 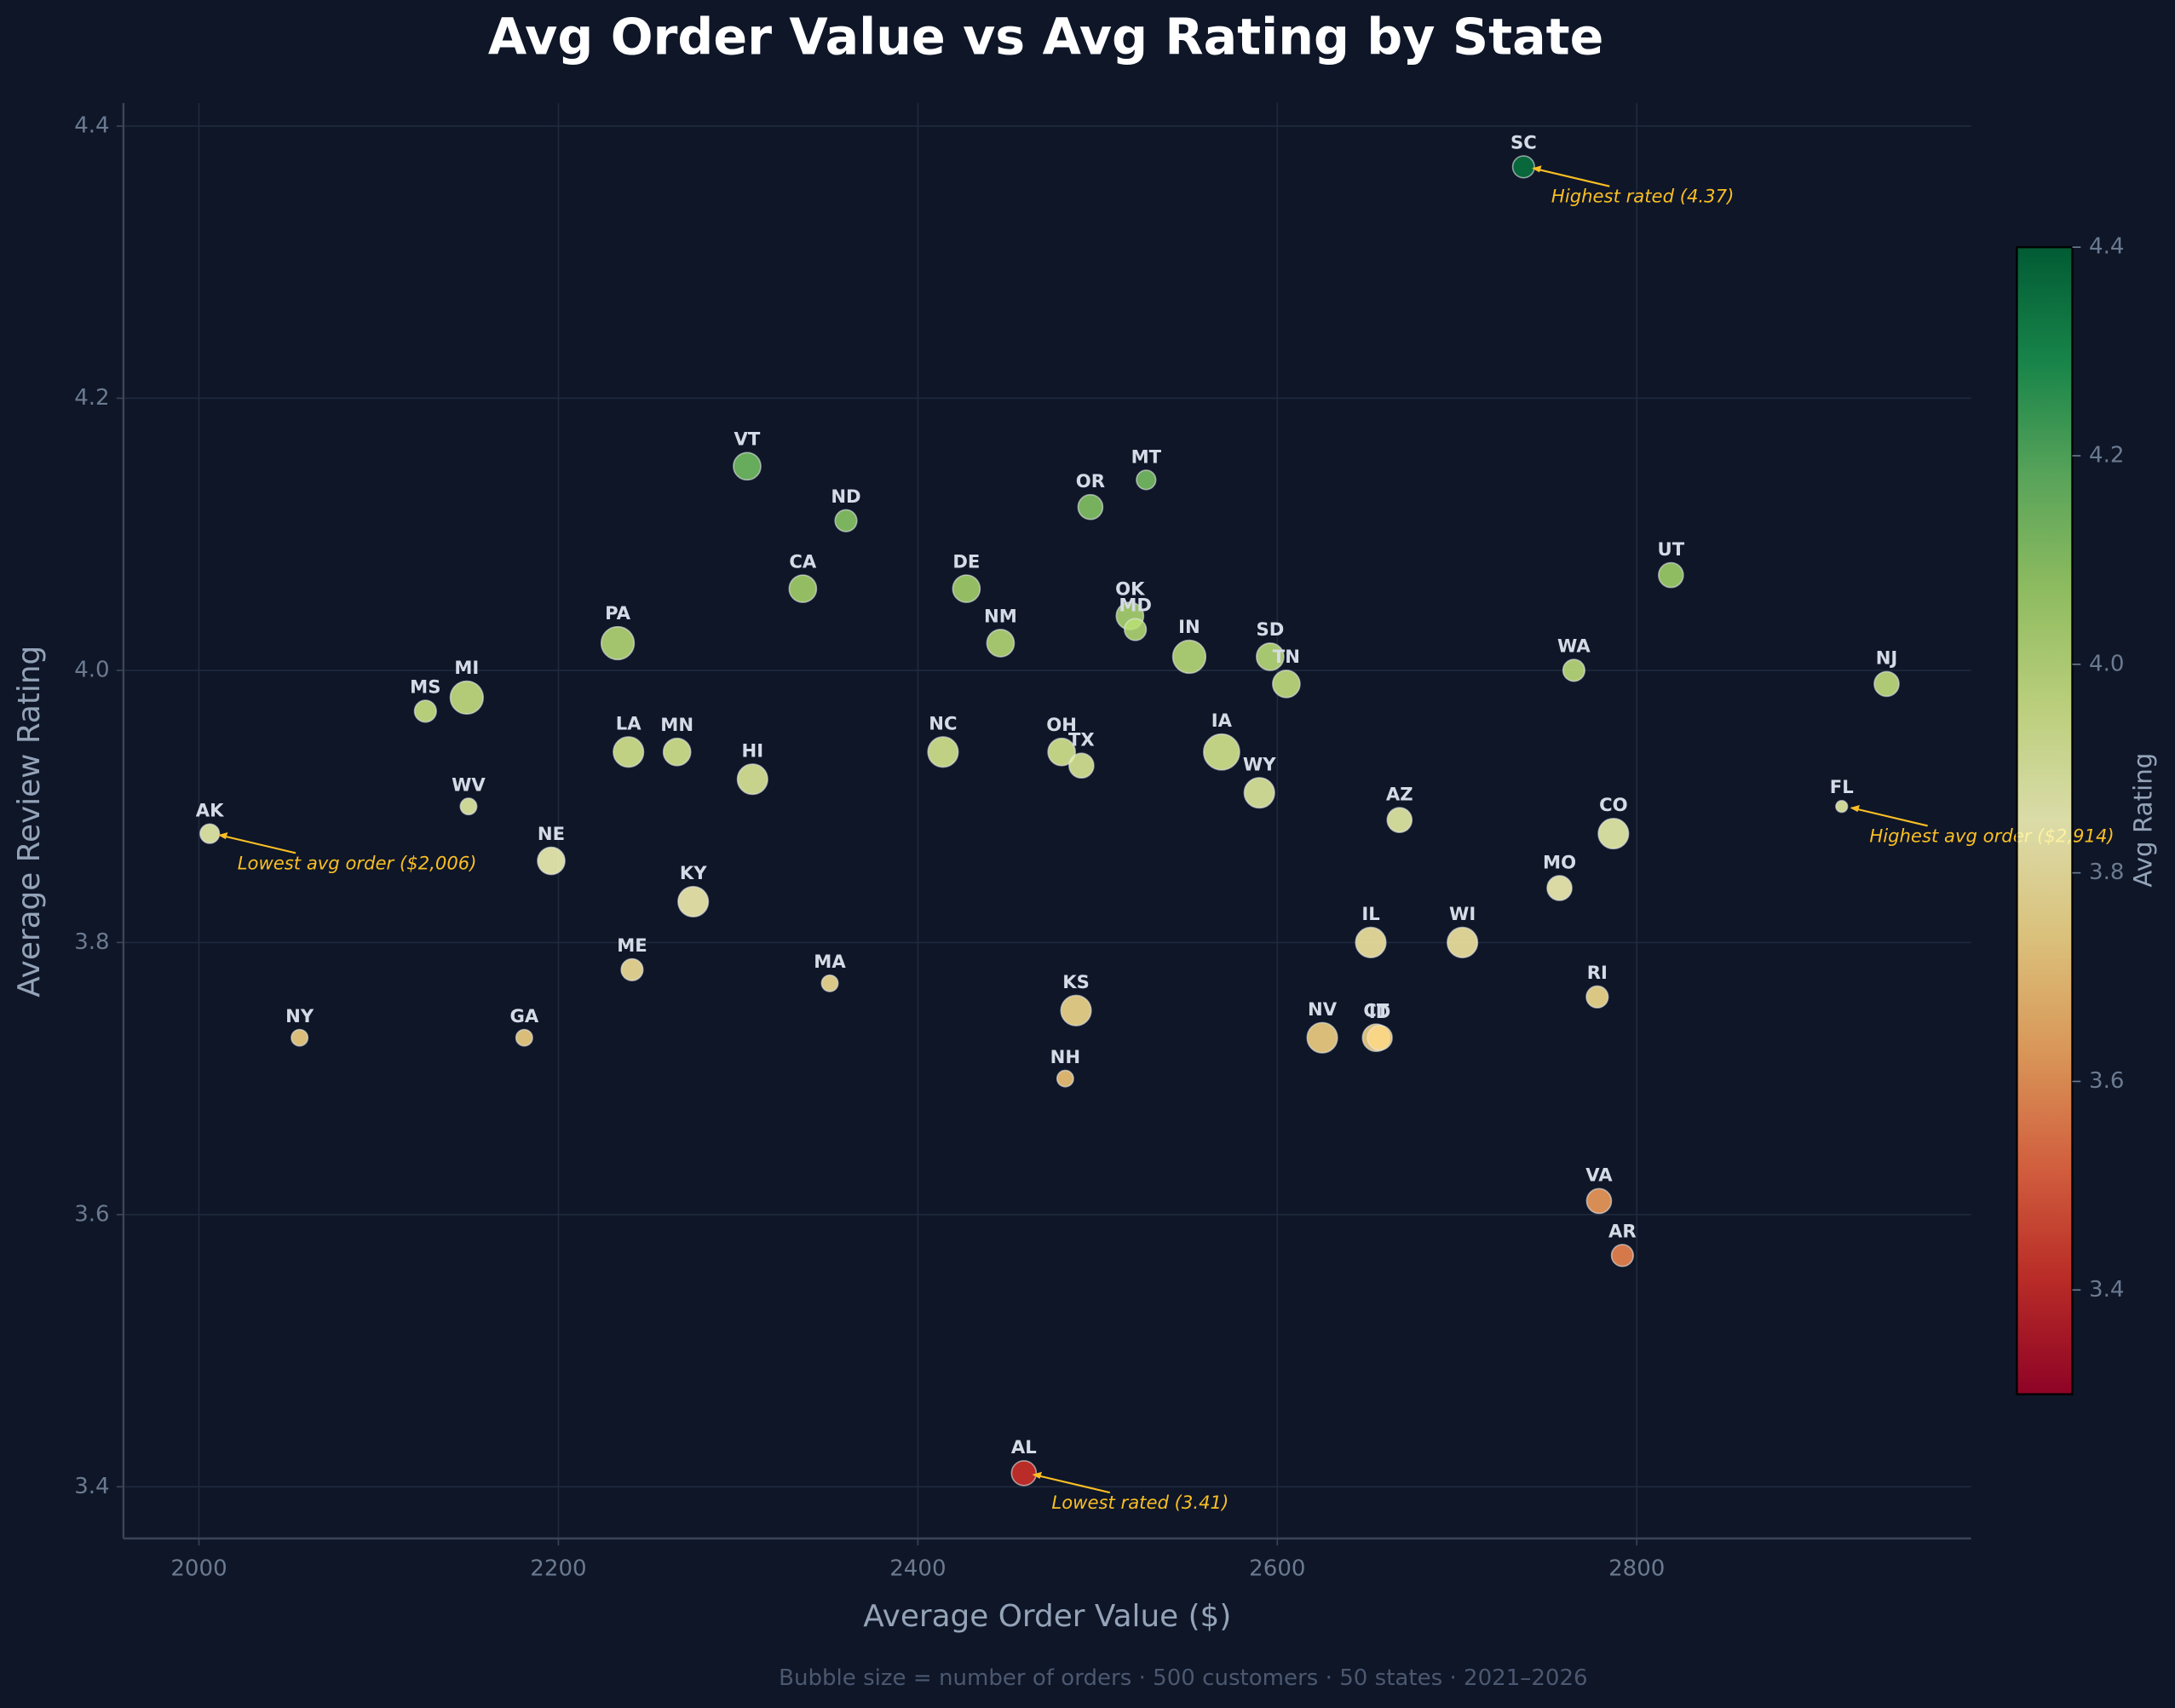 I want to click on point-label: VT, so click(x=747, y=439).